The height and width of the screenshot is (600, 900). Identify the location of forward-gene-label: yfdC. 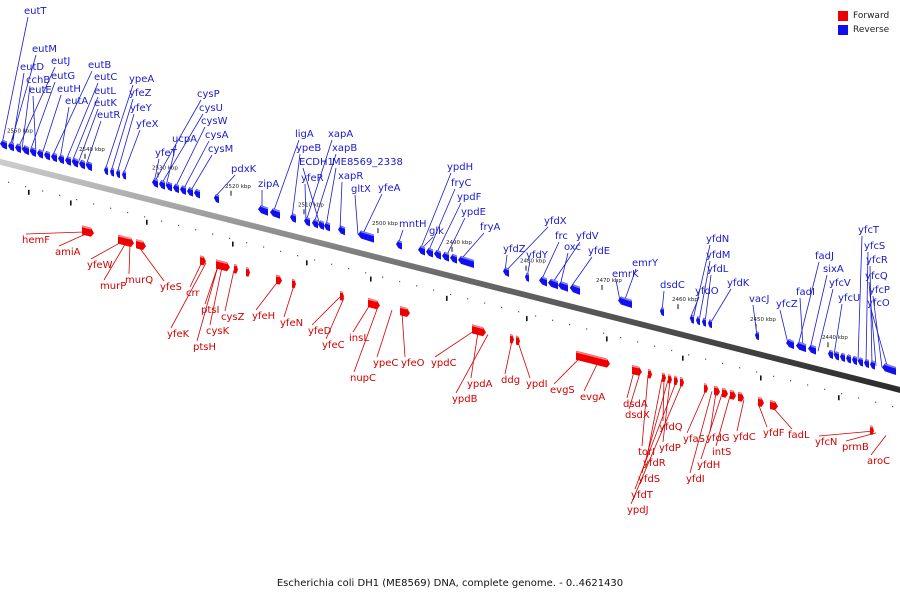
(744, 437).